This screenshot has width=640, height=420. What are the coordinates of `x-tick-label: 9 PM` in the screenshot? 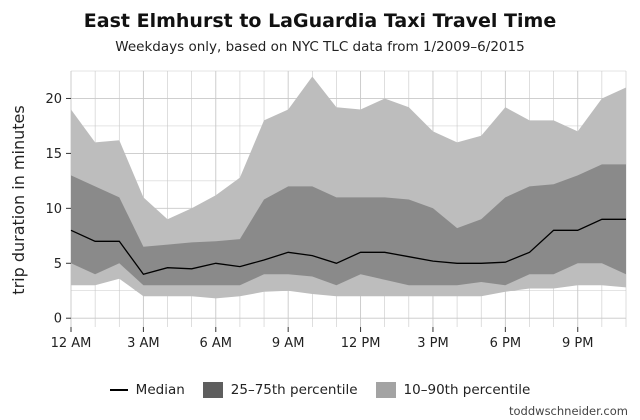 It's located at (577, 343).